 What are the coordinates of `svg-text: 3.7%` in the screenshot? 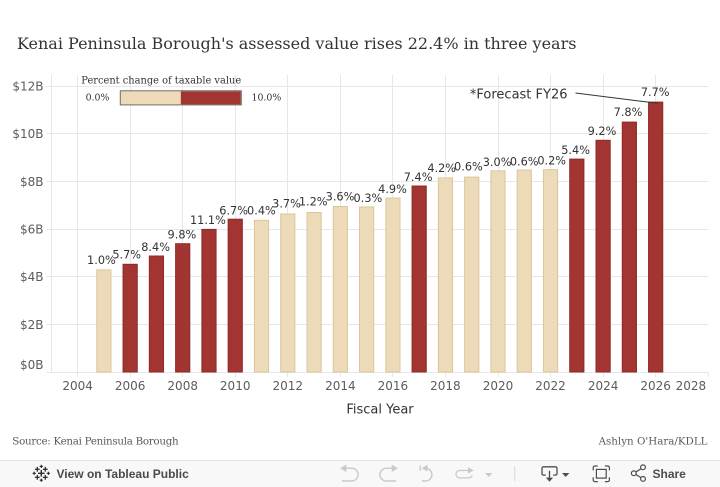 It's located at (286, 203).